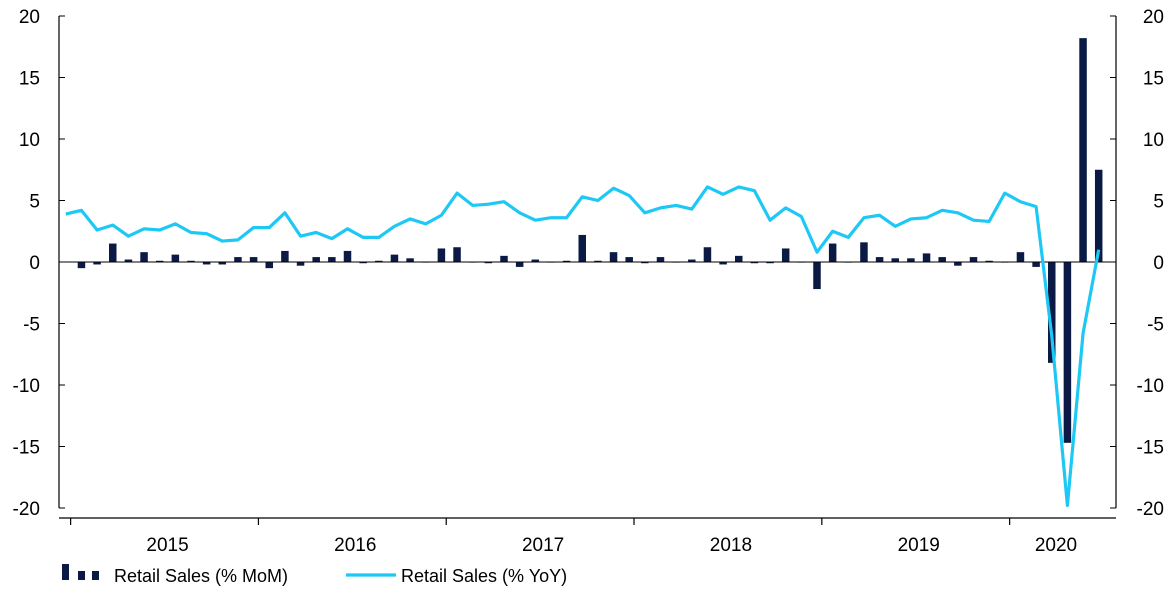  Describe the element at coordinates (543, 545) in the screenshot. I see `year-label: 2017` at that location.